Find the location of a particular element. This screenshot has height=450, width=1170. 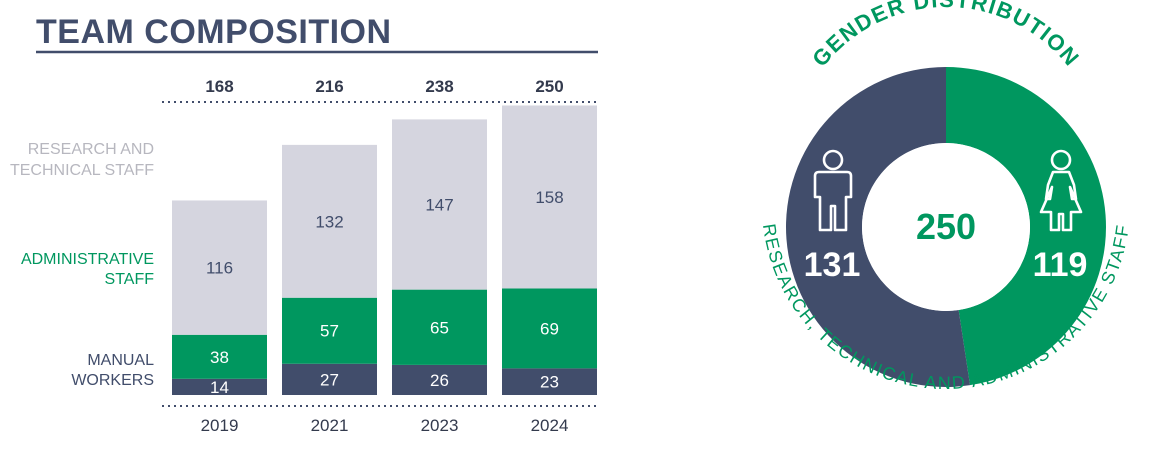

donut-slice-female is located at coordinates (1026, 226).